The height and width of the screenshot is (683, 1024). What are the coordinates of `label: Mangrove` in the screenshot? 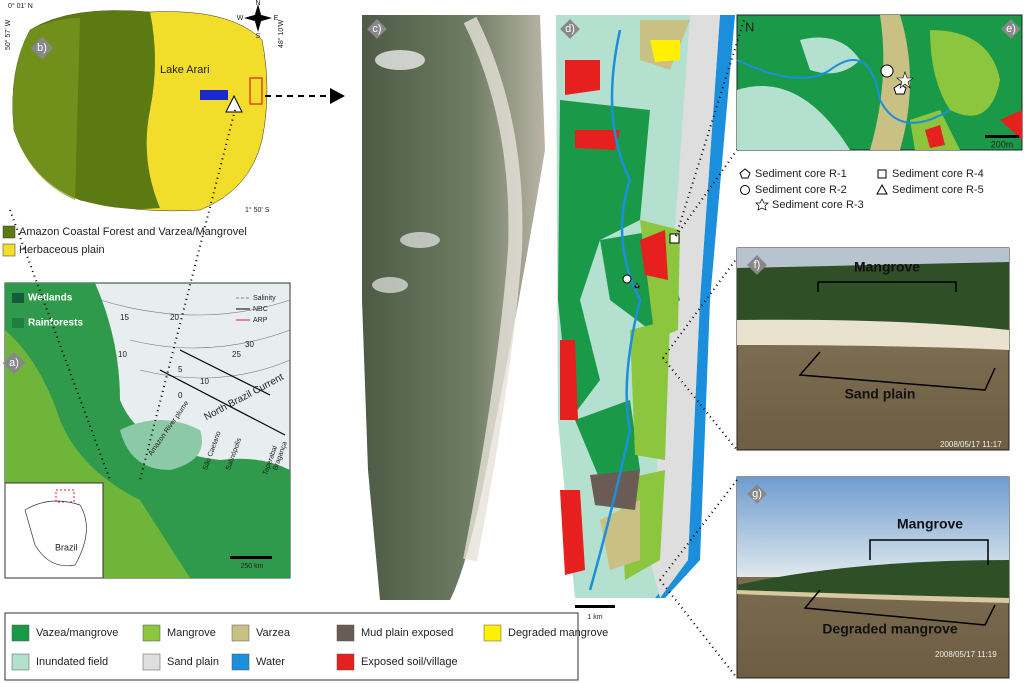 It's located at (930, 524).